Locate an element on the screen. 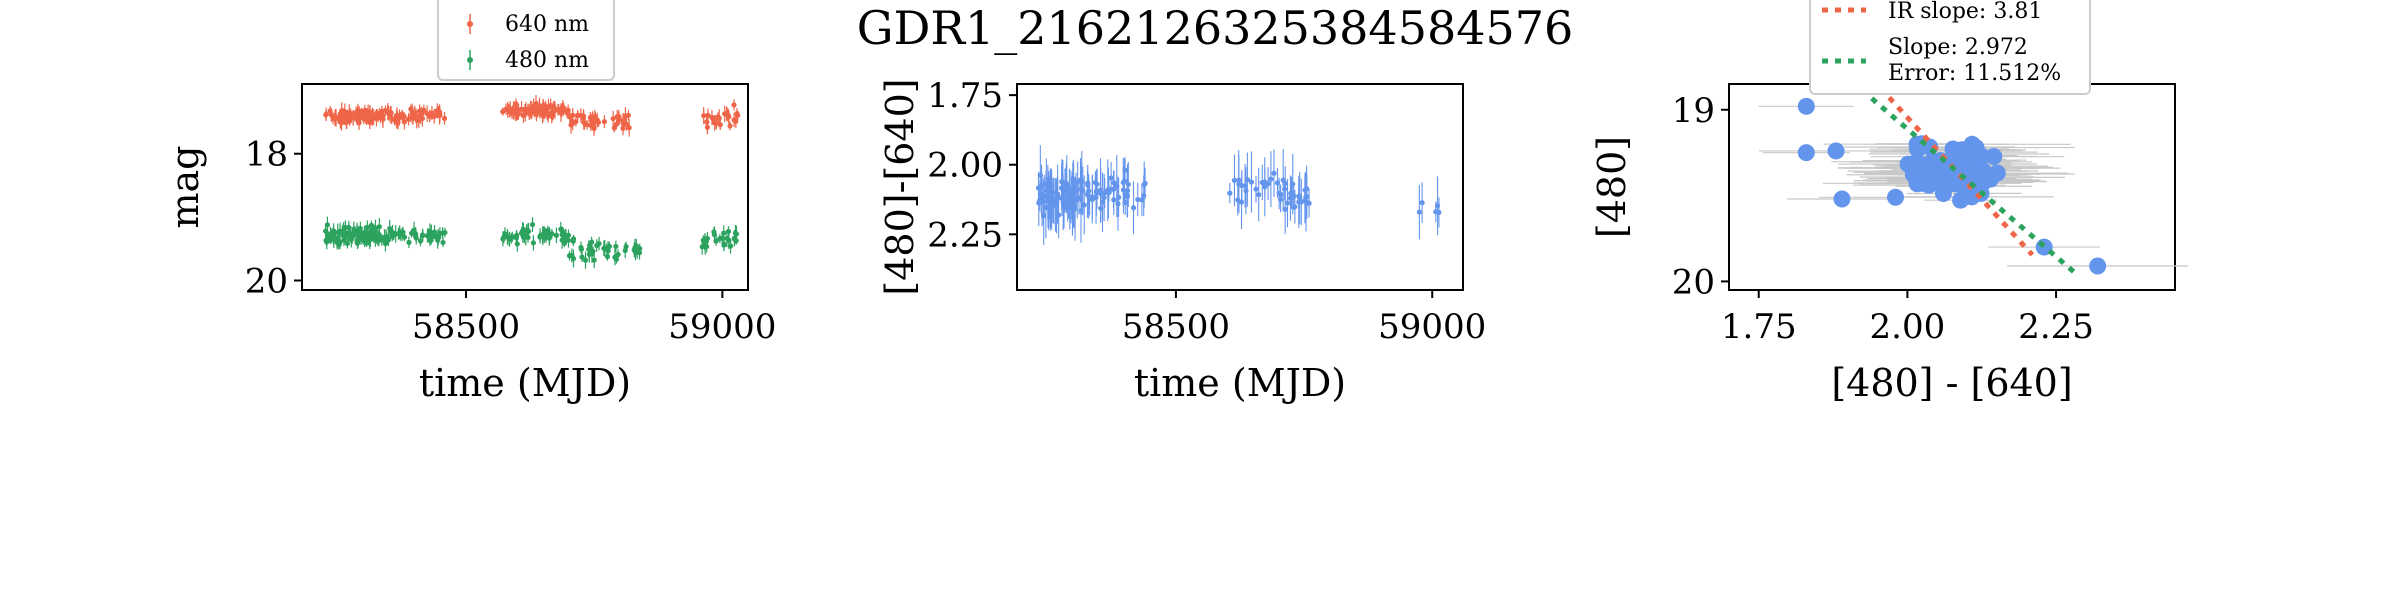  legend-frame is located at coordinates (1950, 47).